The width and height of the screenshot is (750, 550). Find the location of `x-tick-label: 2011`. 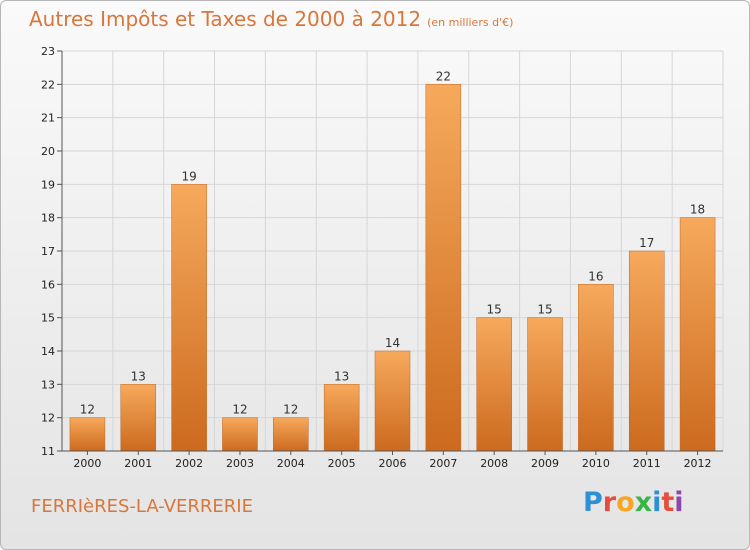

x-tick-label: 2011 is located at coordinates (647, 463).